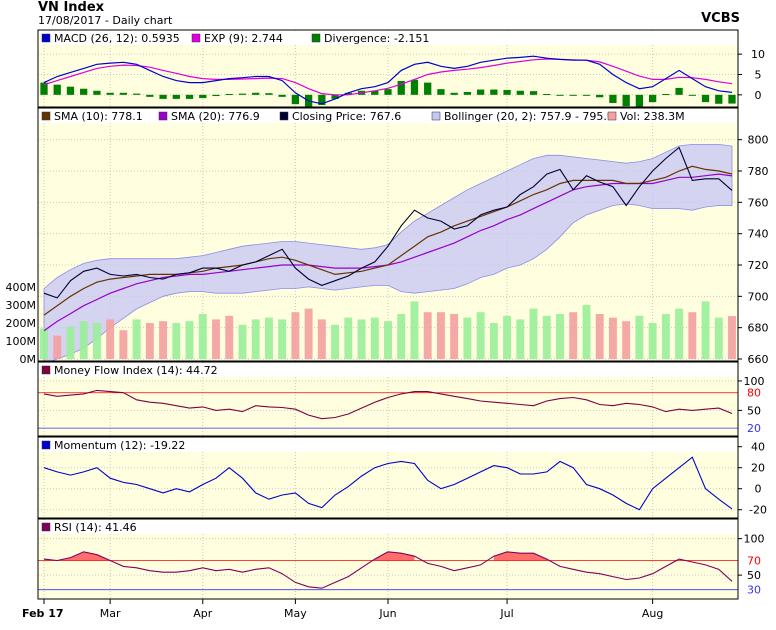  What do you see at coordinates (21, 323) in the screenshot?
I see `volume-axis-label: 200M` at bounding box center [21, 323].